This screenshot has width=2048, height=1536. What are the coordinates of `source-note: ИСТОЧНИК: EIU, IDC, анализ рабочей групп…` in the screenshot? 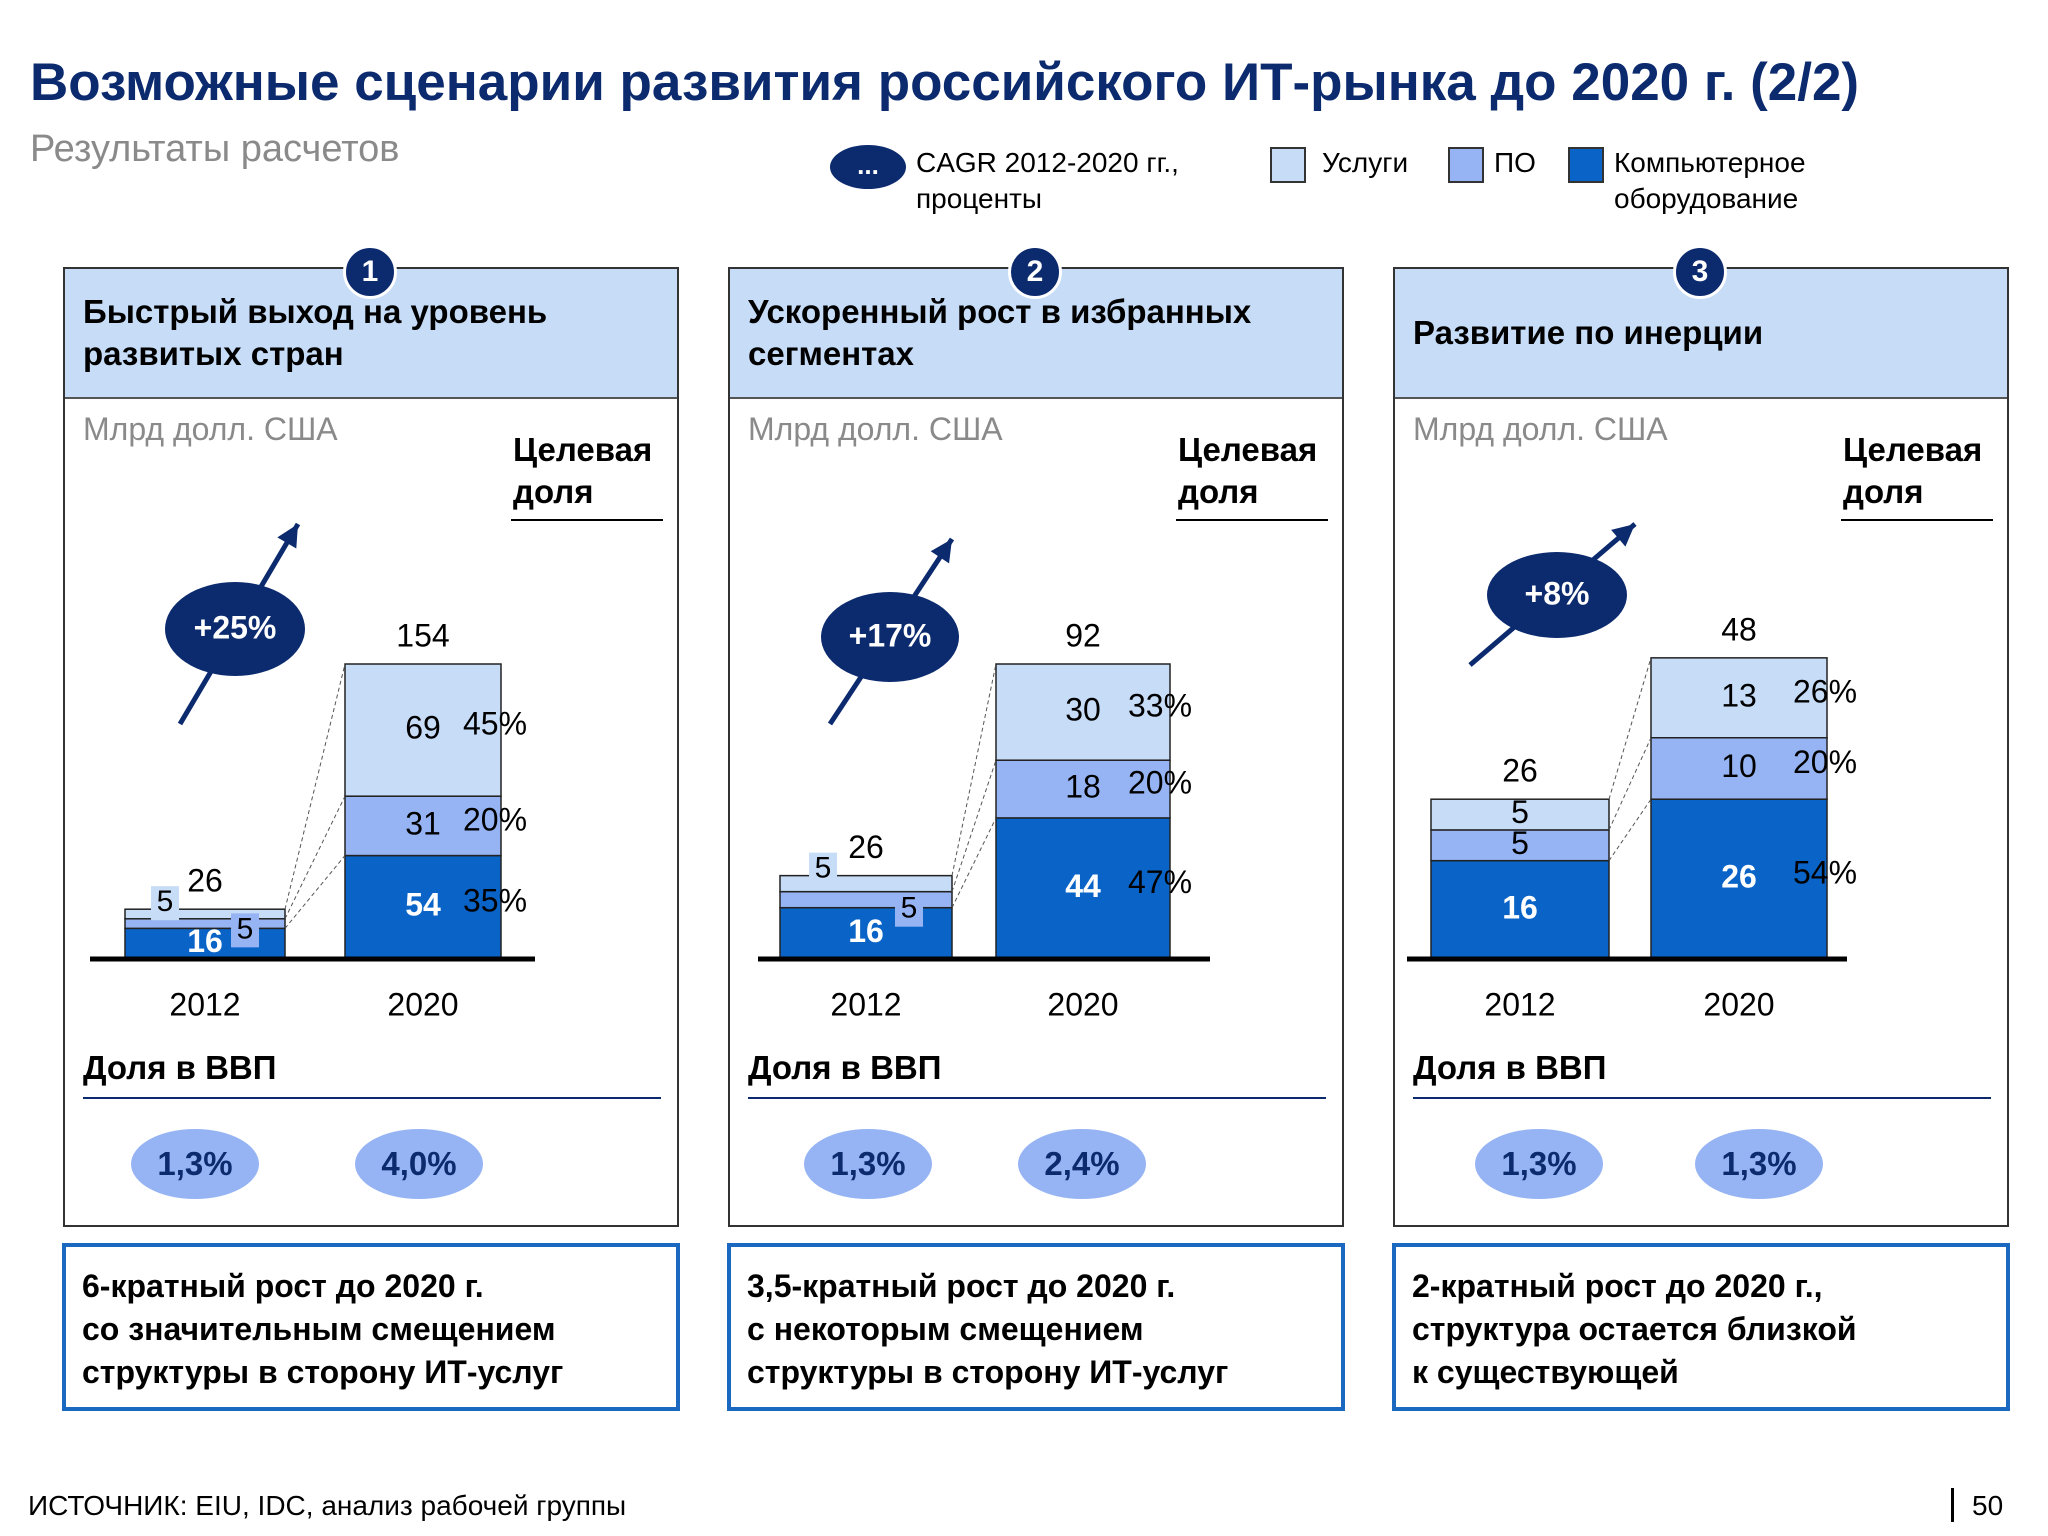 It's located at (327, 1505).